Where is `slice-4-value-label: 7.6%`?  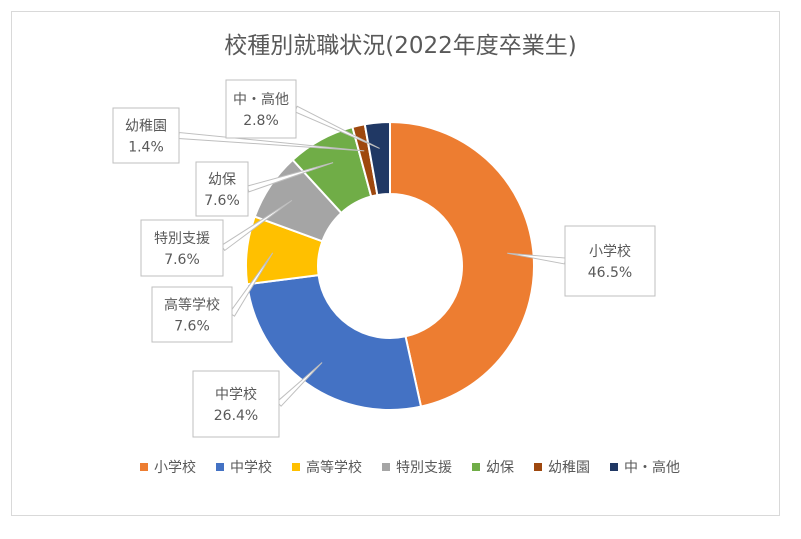 slice-4-value-label: 7.6% is located at coordinates (182, 260).